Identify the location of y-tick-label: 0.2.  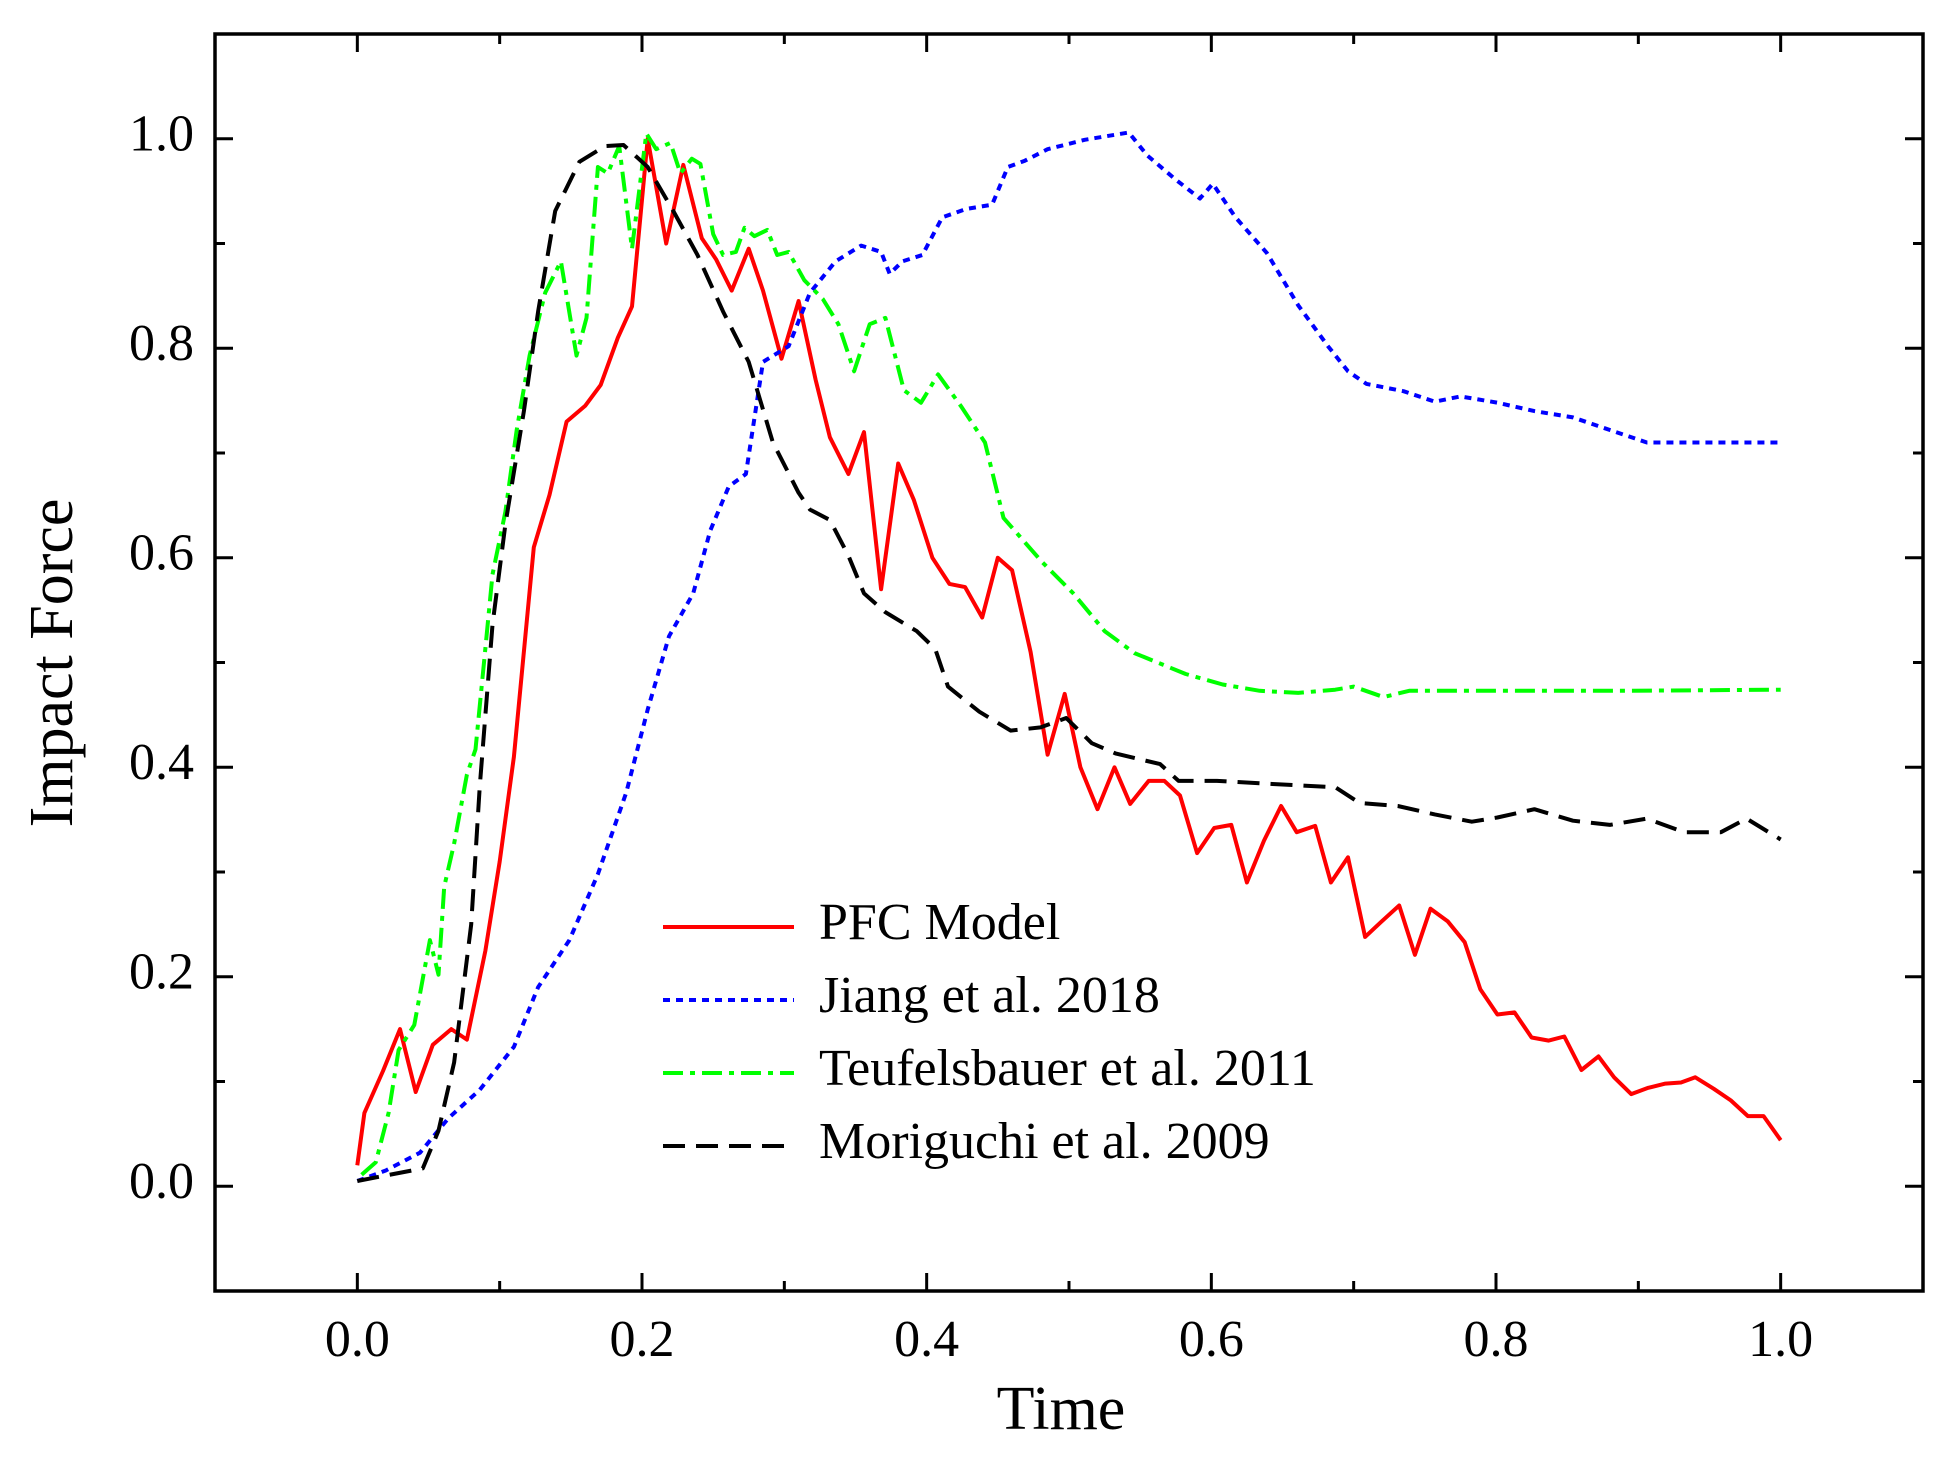
(161, 972).